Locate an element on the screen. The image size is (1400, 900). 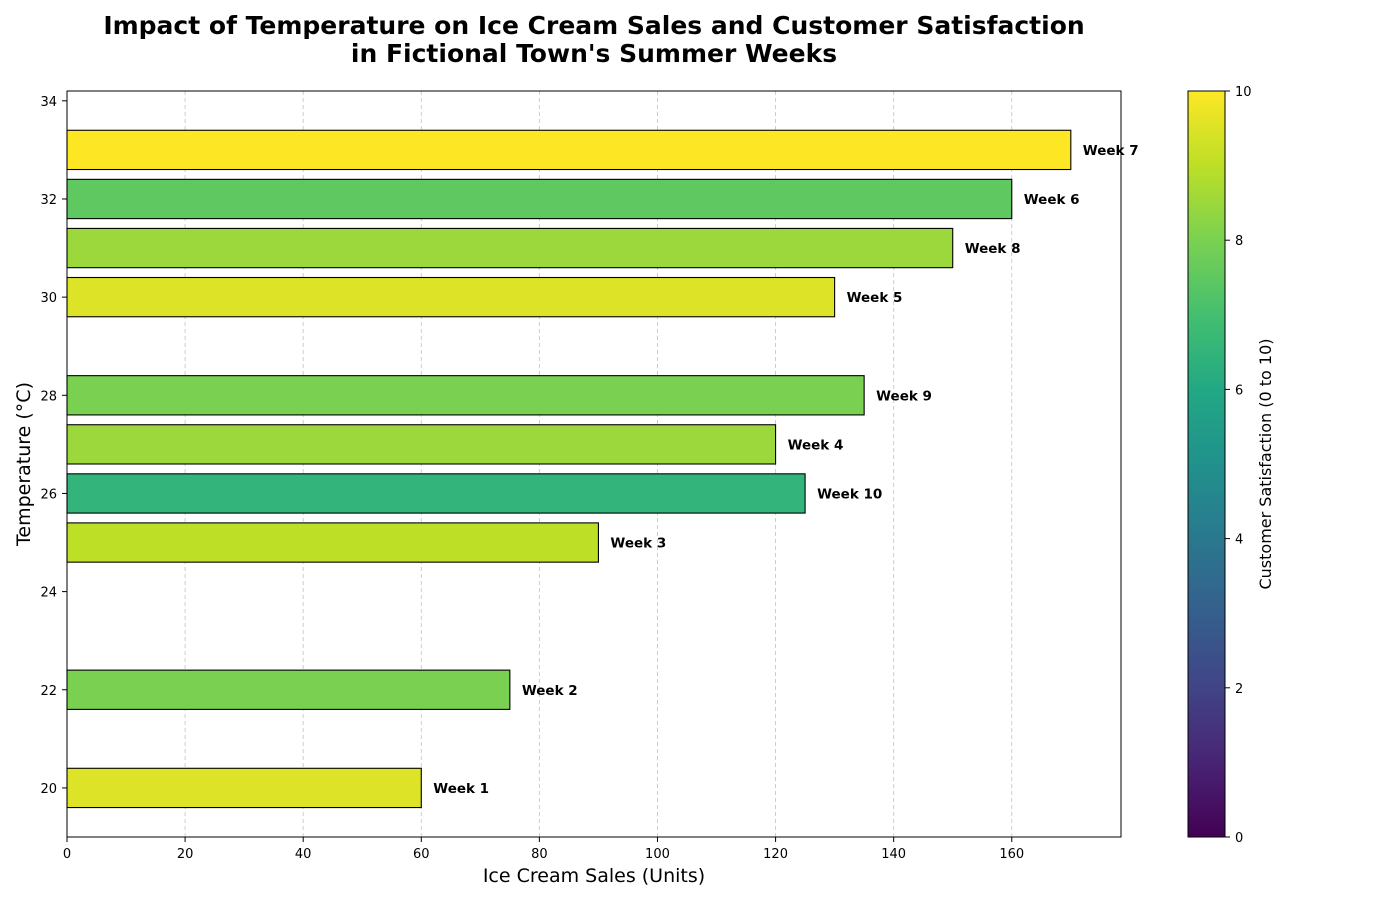
colorbar-tick-label: 2 is located at coordinates (1239, 689).